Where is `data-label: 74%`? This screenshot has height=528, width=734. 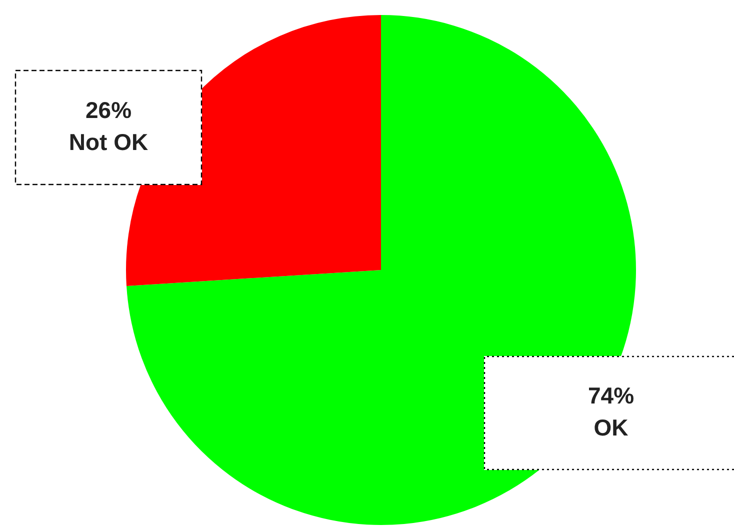
data-label: 74% is located at coordinates (611, 395).